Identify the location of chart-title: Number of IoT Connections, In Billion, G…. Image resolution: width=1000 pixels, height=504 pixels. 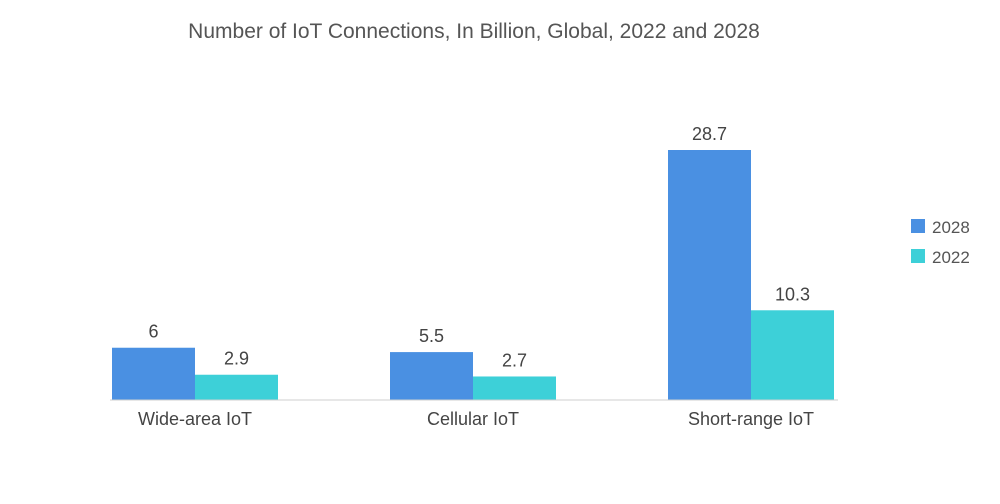
(474, 31).